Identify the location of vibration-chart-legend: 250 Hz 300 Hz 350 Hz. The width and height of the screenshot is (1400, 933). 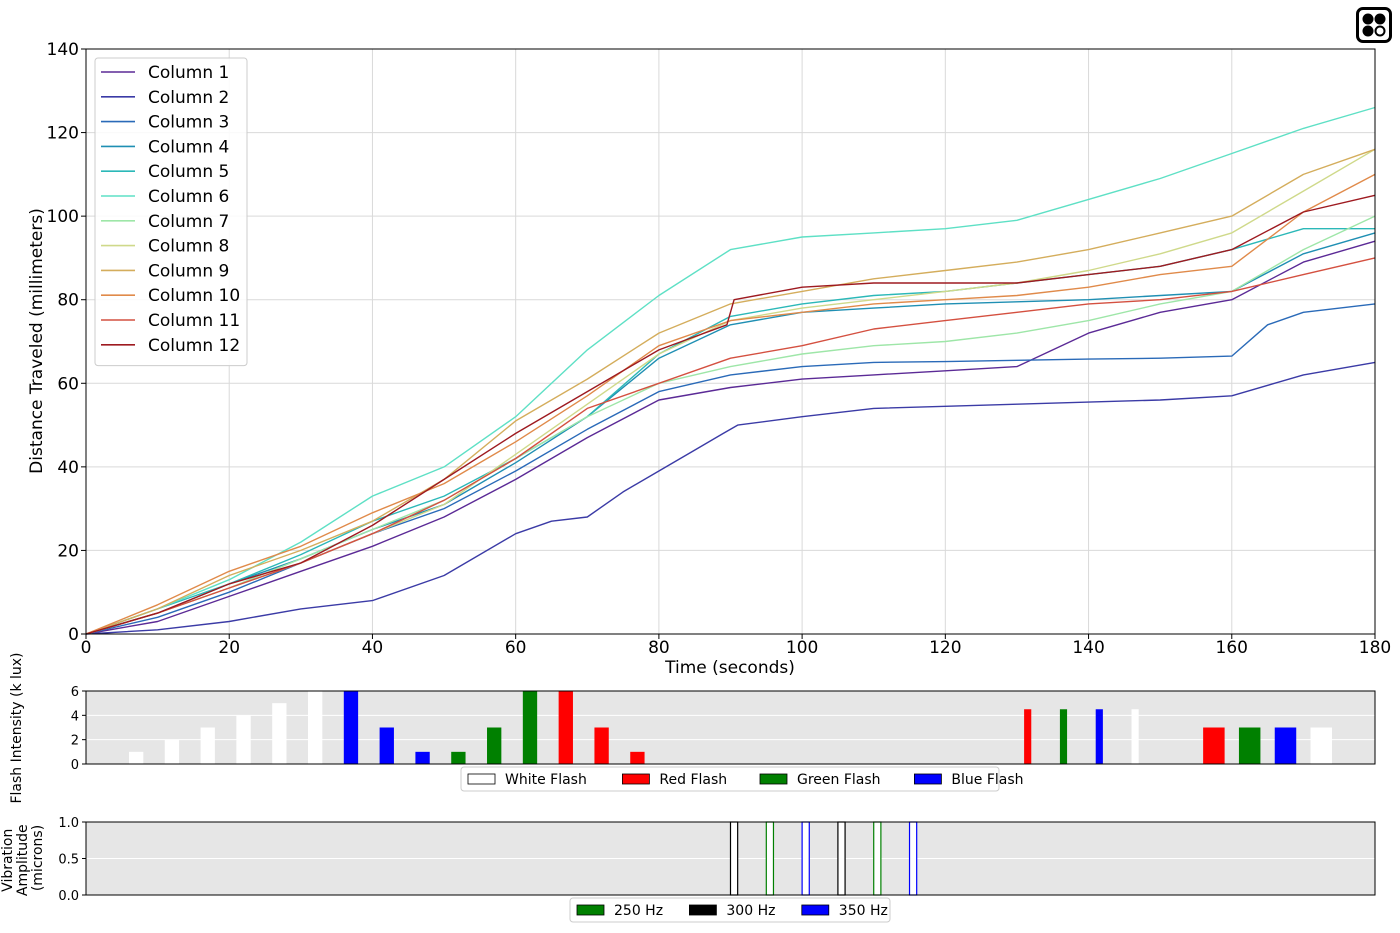
(730, 910).